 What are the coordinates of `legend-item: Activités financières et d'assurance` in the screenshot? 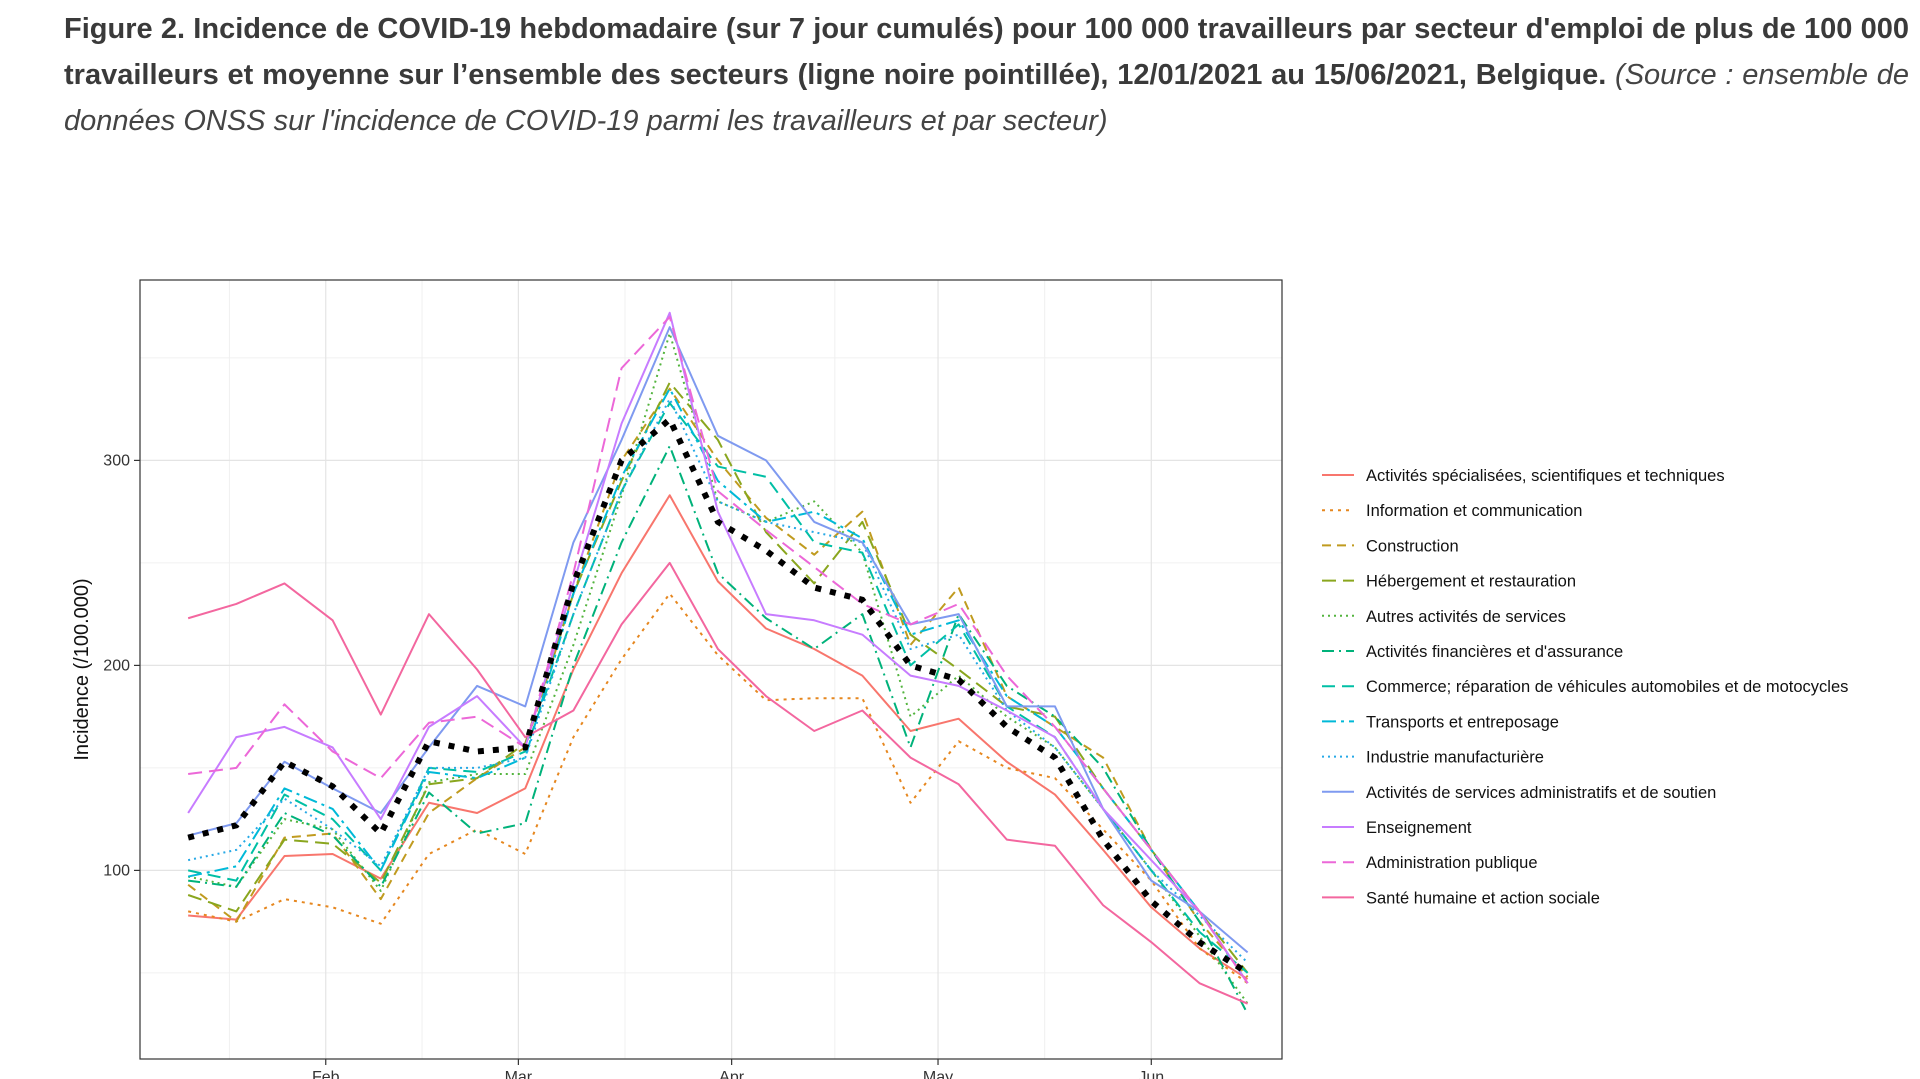 It's located at (1472, 652).